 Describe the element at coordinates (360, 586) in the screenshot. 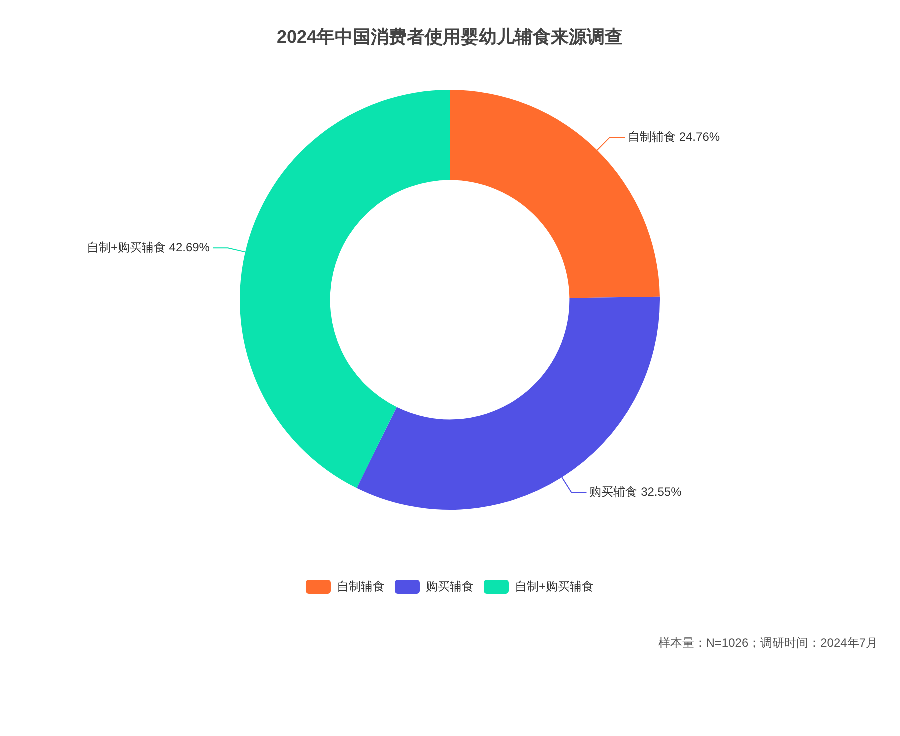

I see `legend-label: 自制辅食` at that location.